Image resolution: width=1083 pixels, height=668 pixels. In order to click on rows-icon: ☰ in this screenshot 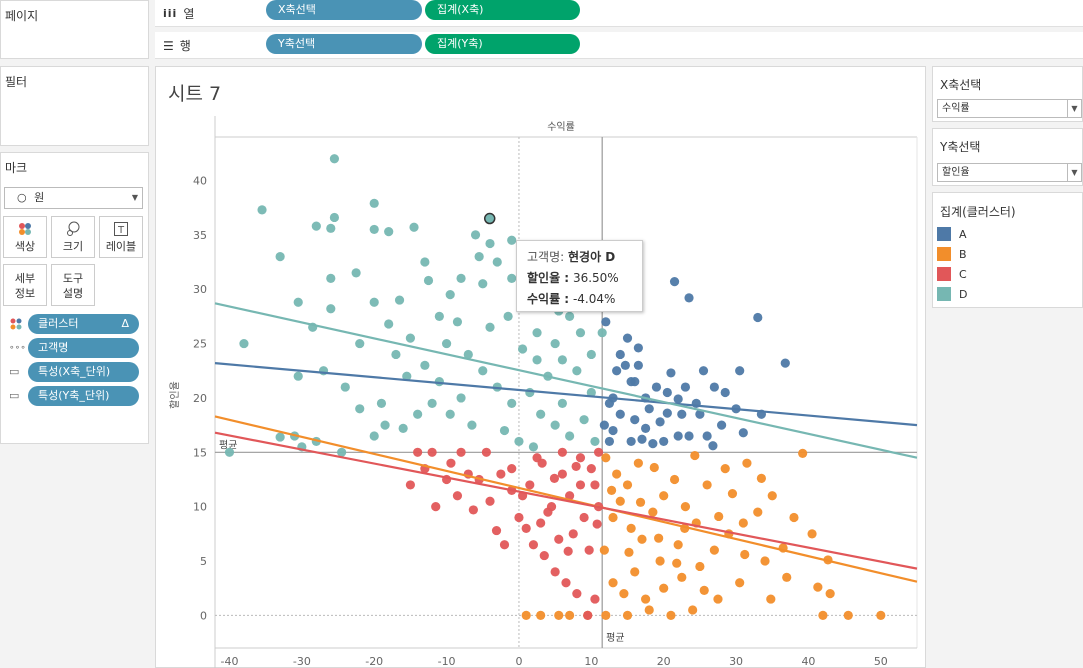, I will do `click(168, 45)`.